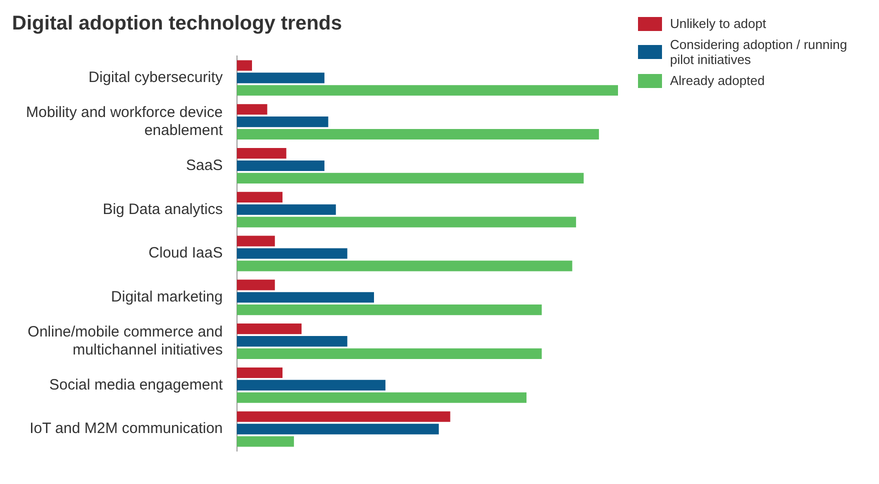  Describe the element at coordinates (204, 165) in the screenshot. I see `y-tick-label: SaaS` at that location.